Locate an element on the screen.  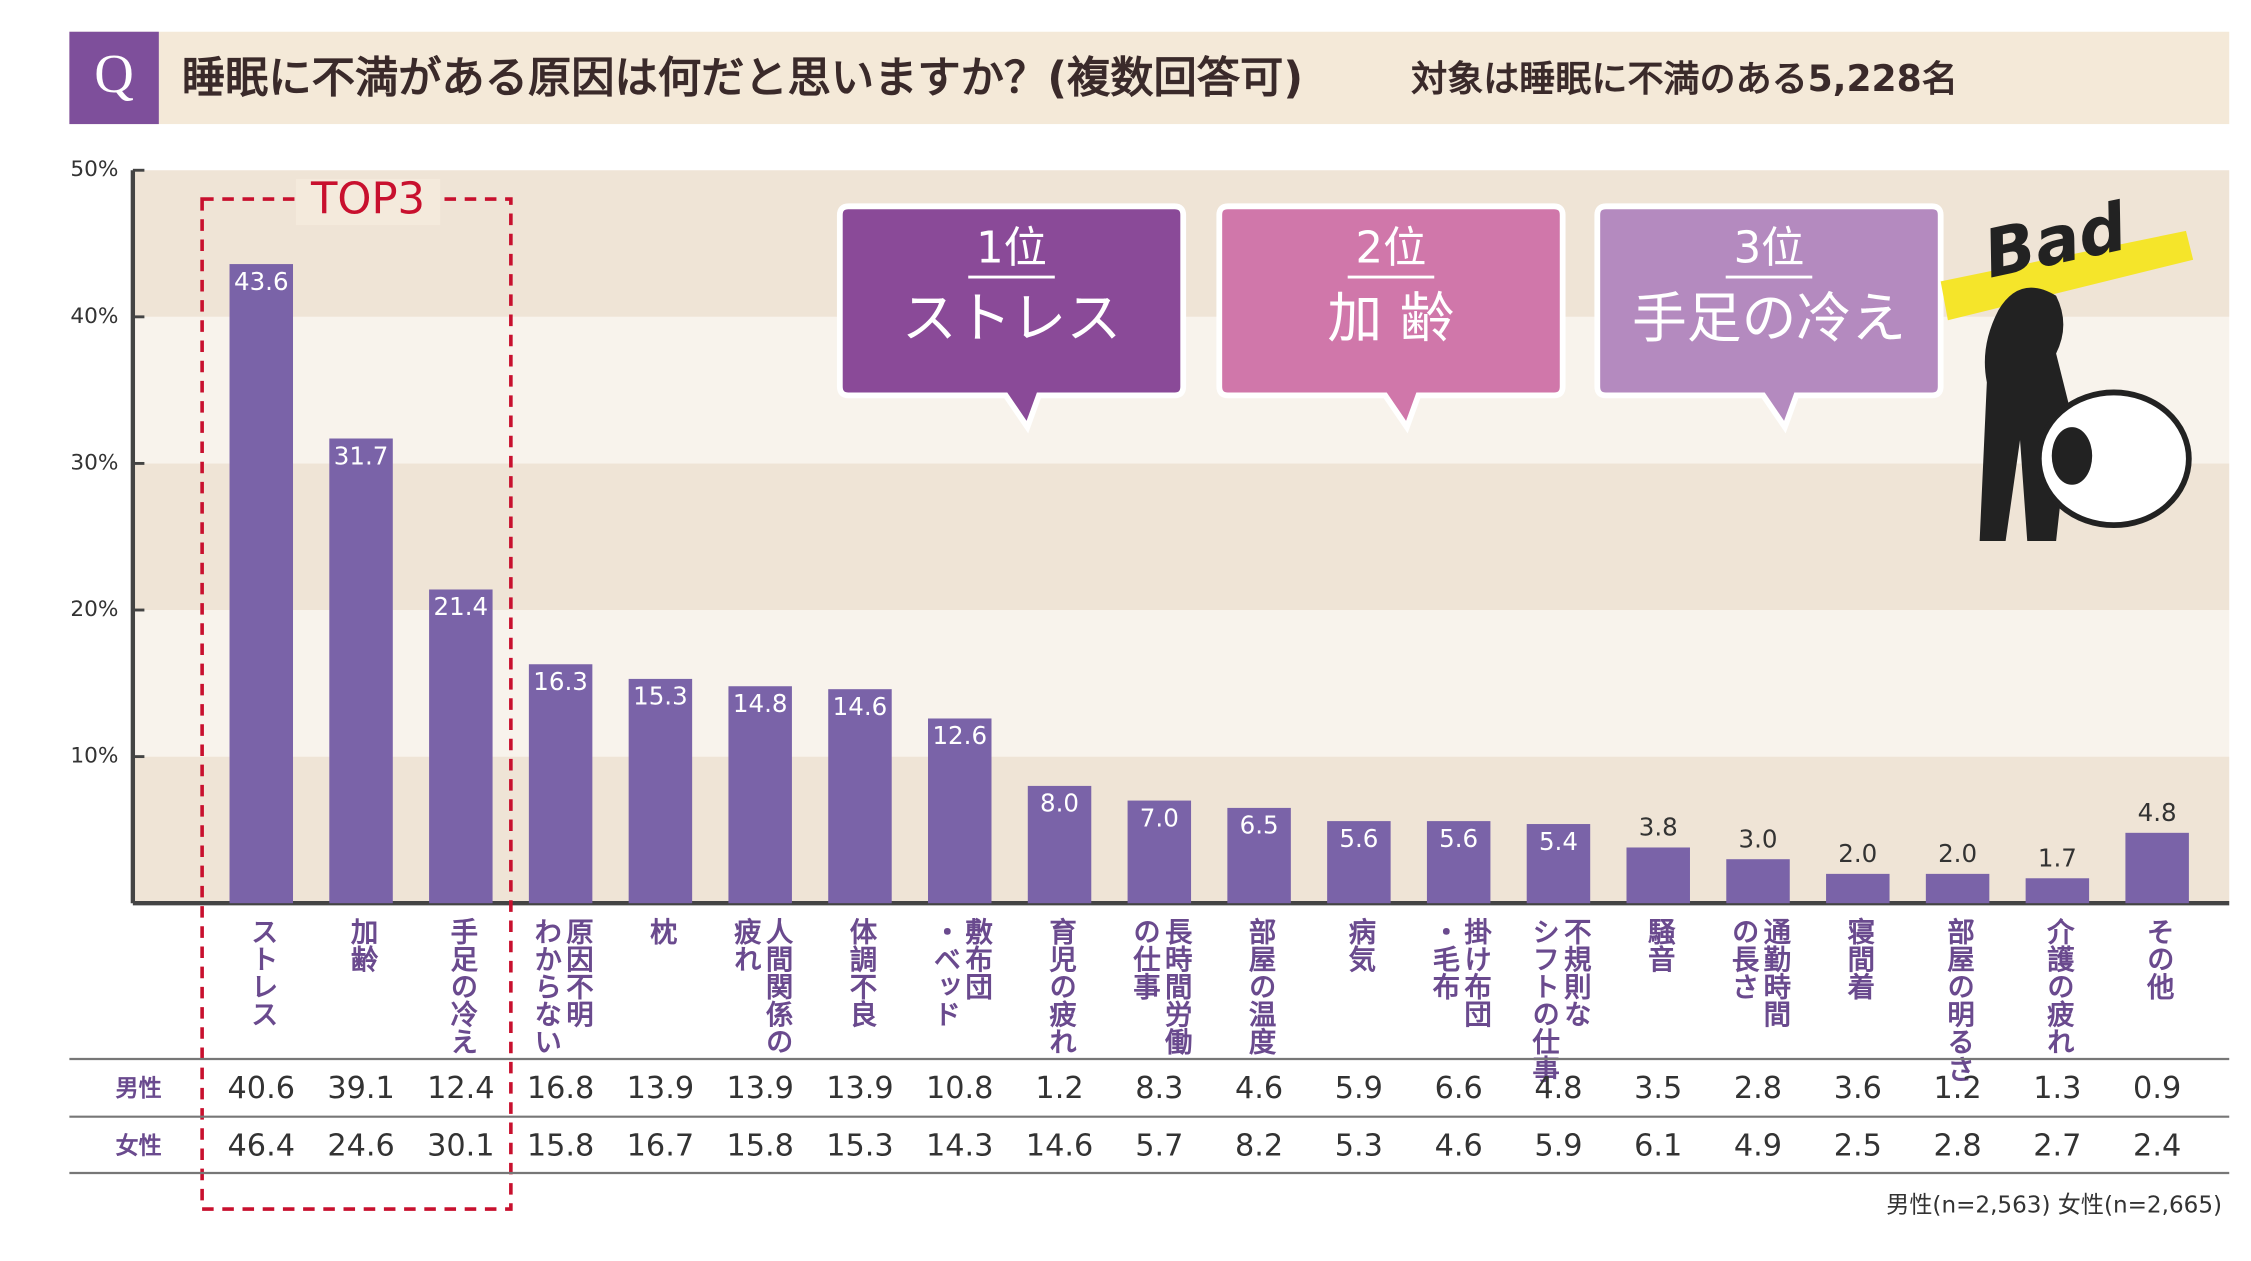
x-tick-label: 手足の冷え is located at coordinates (461, 986).